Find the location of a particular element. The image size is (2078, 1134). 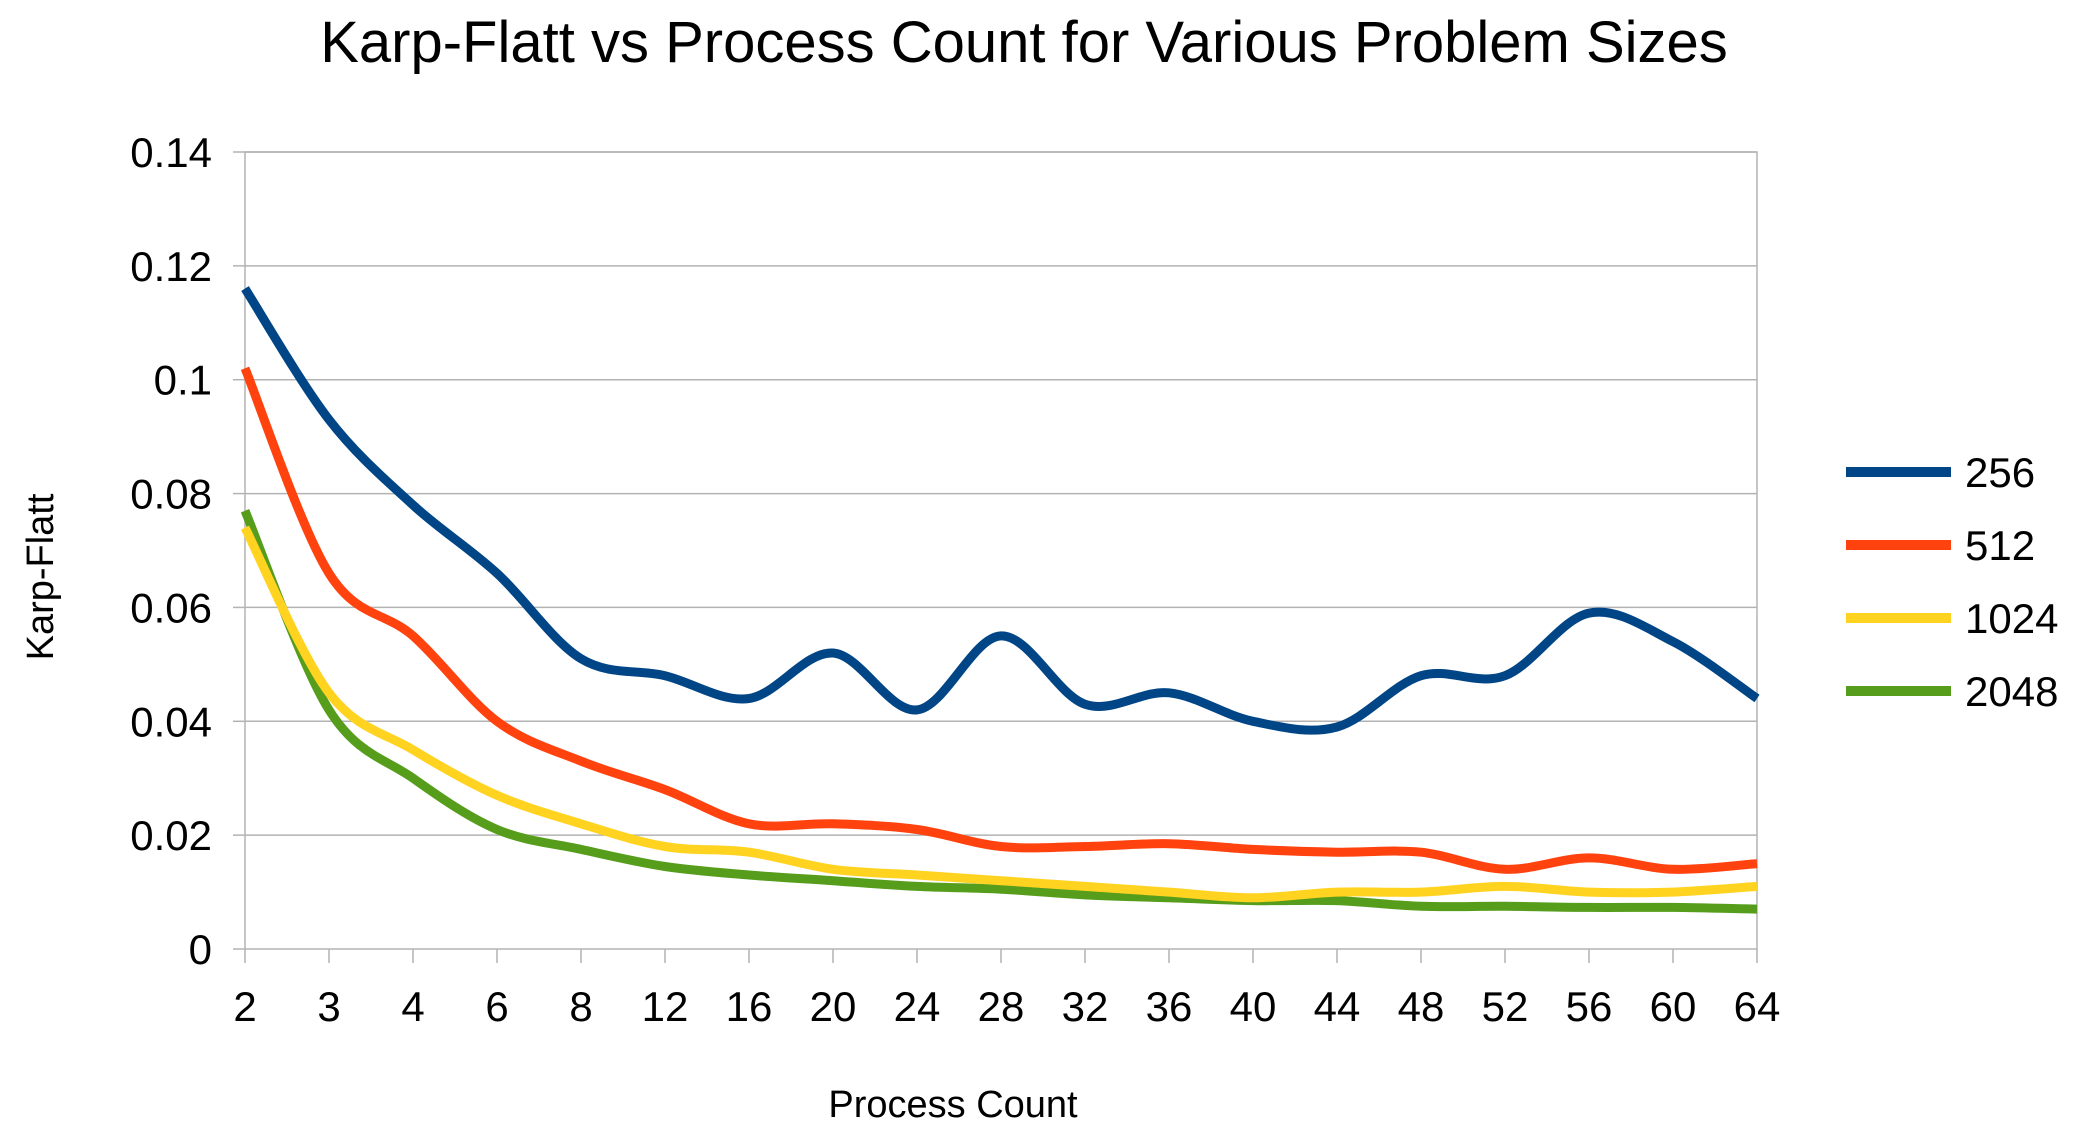

y-tick-label: 0.06 is located at coordinates (171, 607).